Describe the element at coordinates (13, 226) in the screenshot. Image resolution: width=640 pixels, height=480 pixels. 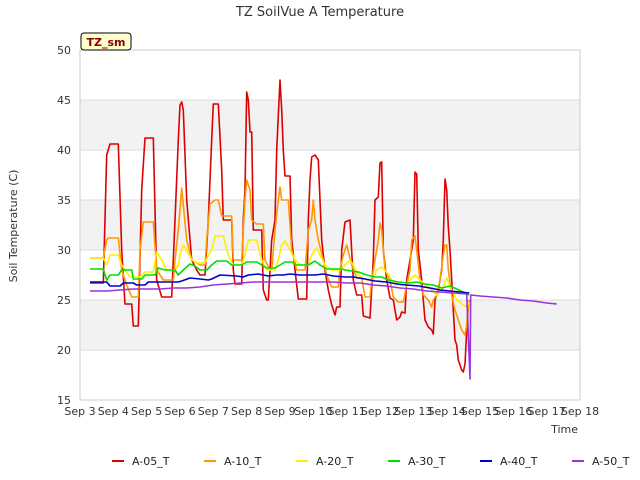
I see `y-axis-label: Soil Temperature (C)` at that location.